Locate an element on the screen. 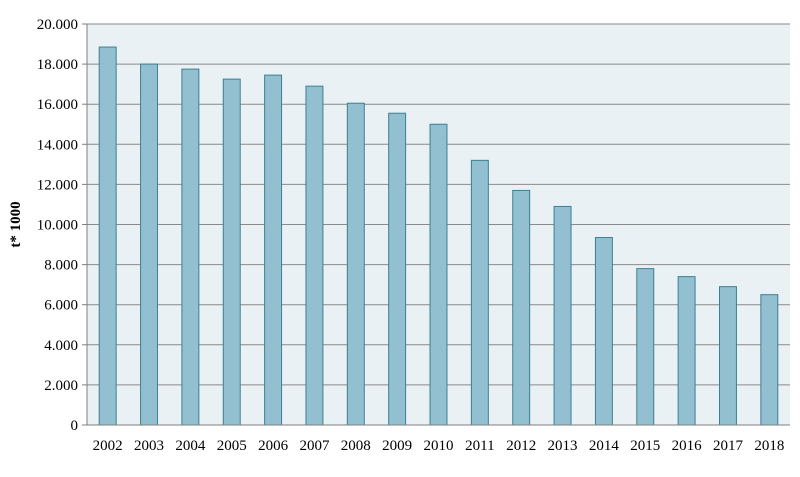 This screenshot has height=477, width=800. y-tick-label: 18.000 is located at coordinates (57, 65).